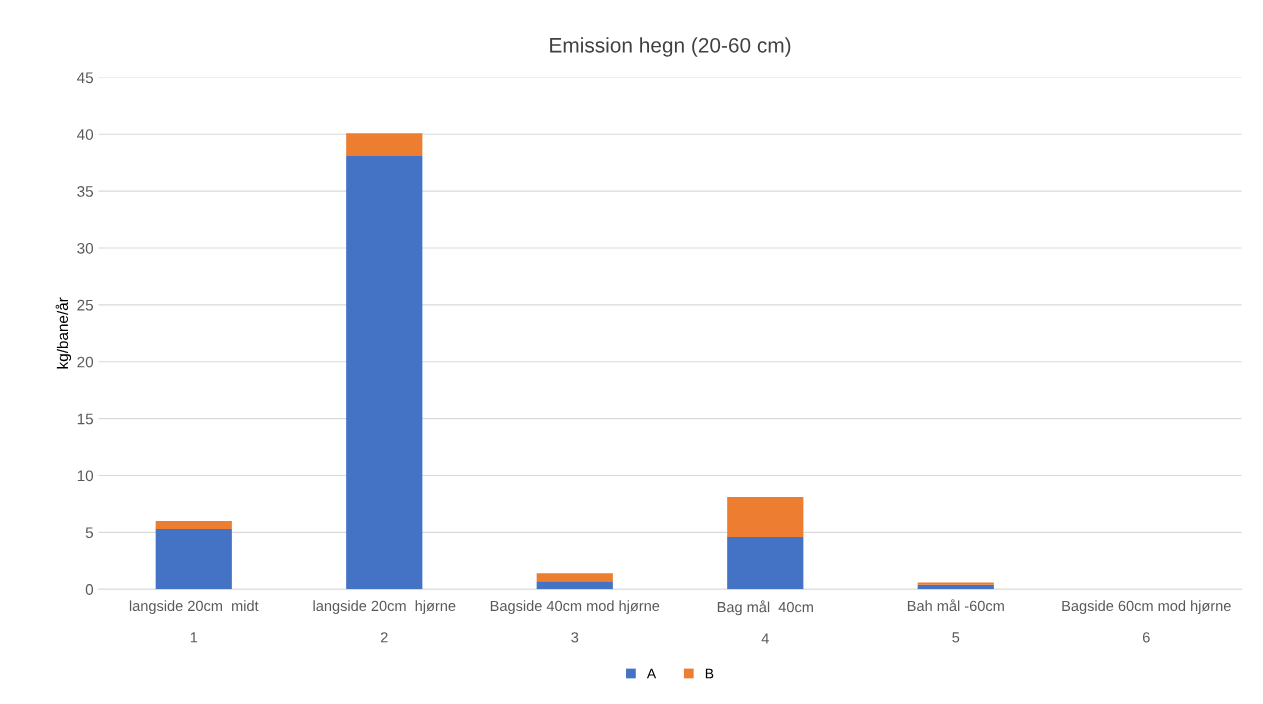 The width and height of the screenshot is (1263, 704). Describe the element at coordinates (651, 673) in the screenshot. I see `legend-label: A` at that location.